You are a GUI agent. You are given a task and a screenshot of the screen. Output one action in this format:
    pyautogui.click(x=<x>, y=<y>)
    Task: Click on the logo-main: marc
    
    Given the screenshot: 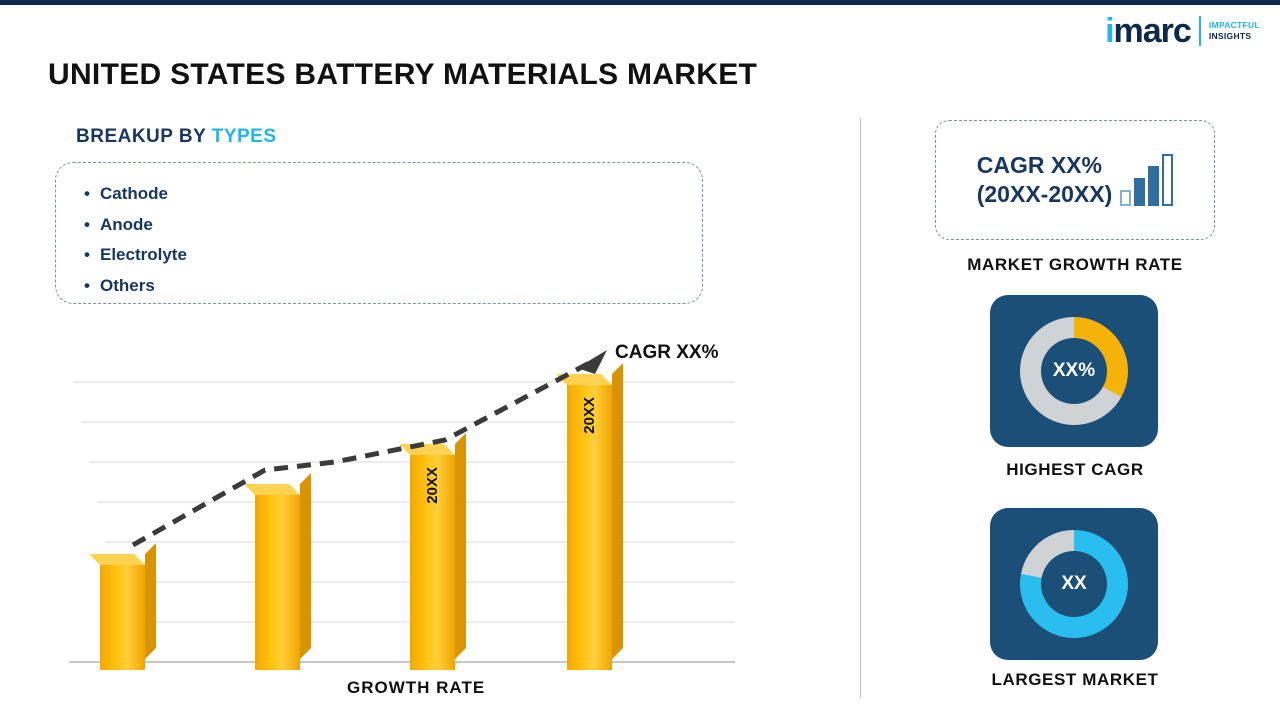 What is the action you would take?
    pyautogui.click(x=1152, y=31)
    